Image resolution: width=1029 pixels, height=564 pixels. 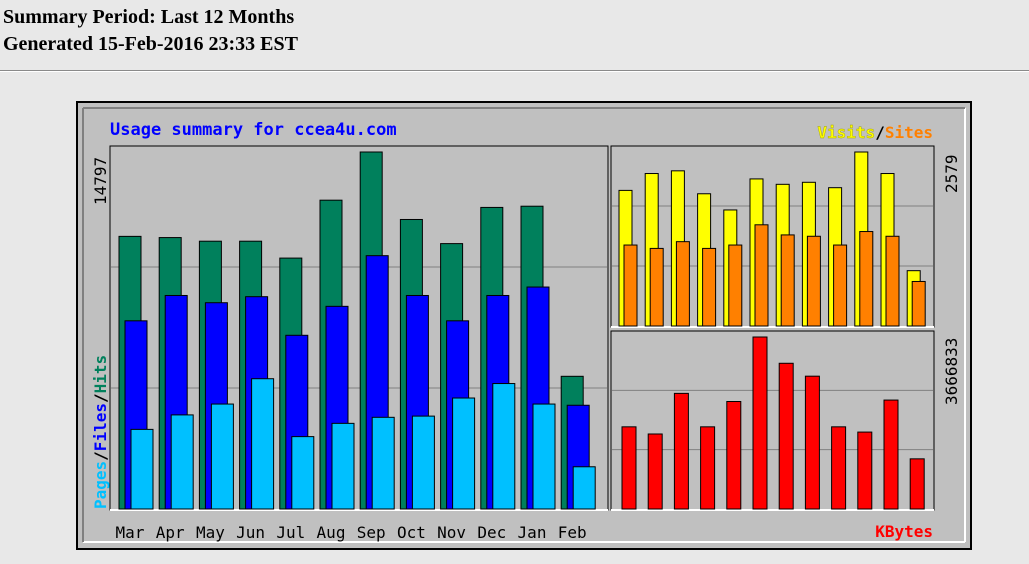 What do you see at coordinates (760, 423) in the screenshot?
I see `kbytes-bar-aug` at bounding box center [760, 423].